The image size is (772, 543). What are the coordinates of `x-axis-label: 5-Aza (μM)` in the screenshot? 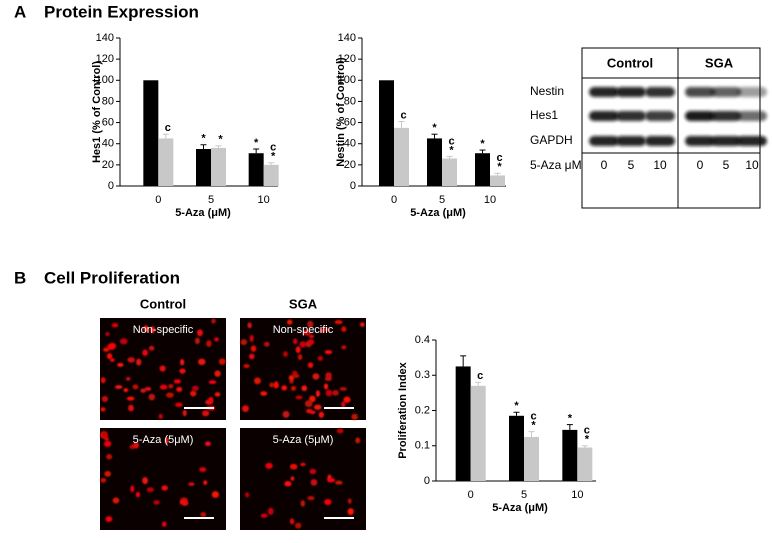 It's located at (203, 213).